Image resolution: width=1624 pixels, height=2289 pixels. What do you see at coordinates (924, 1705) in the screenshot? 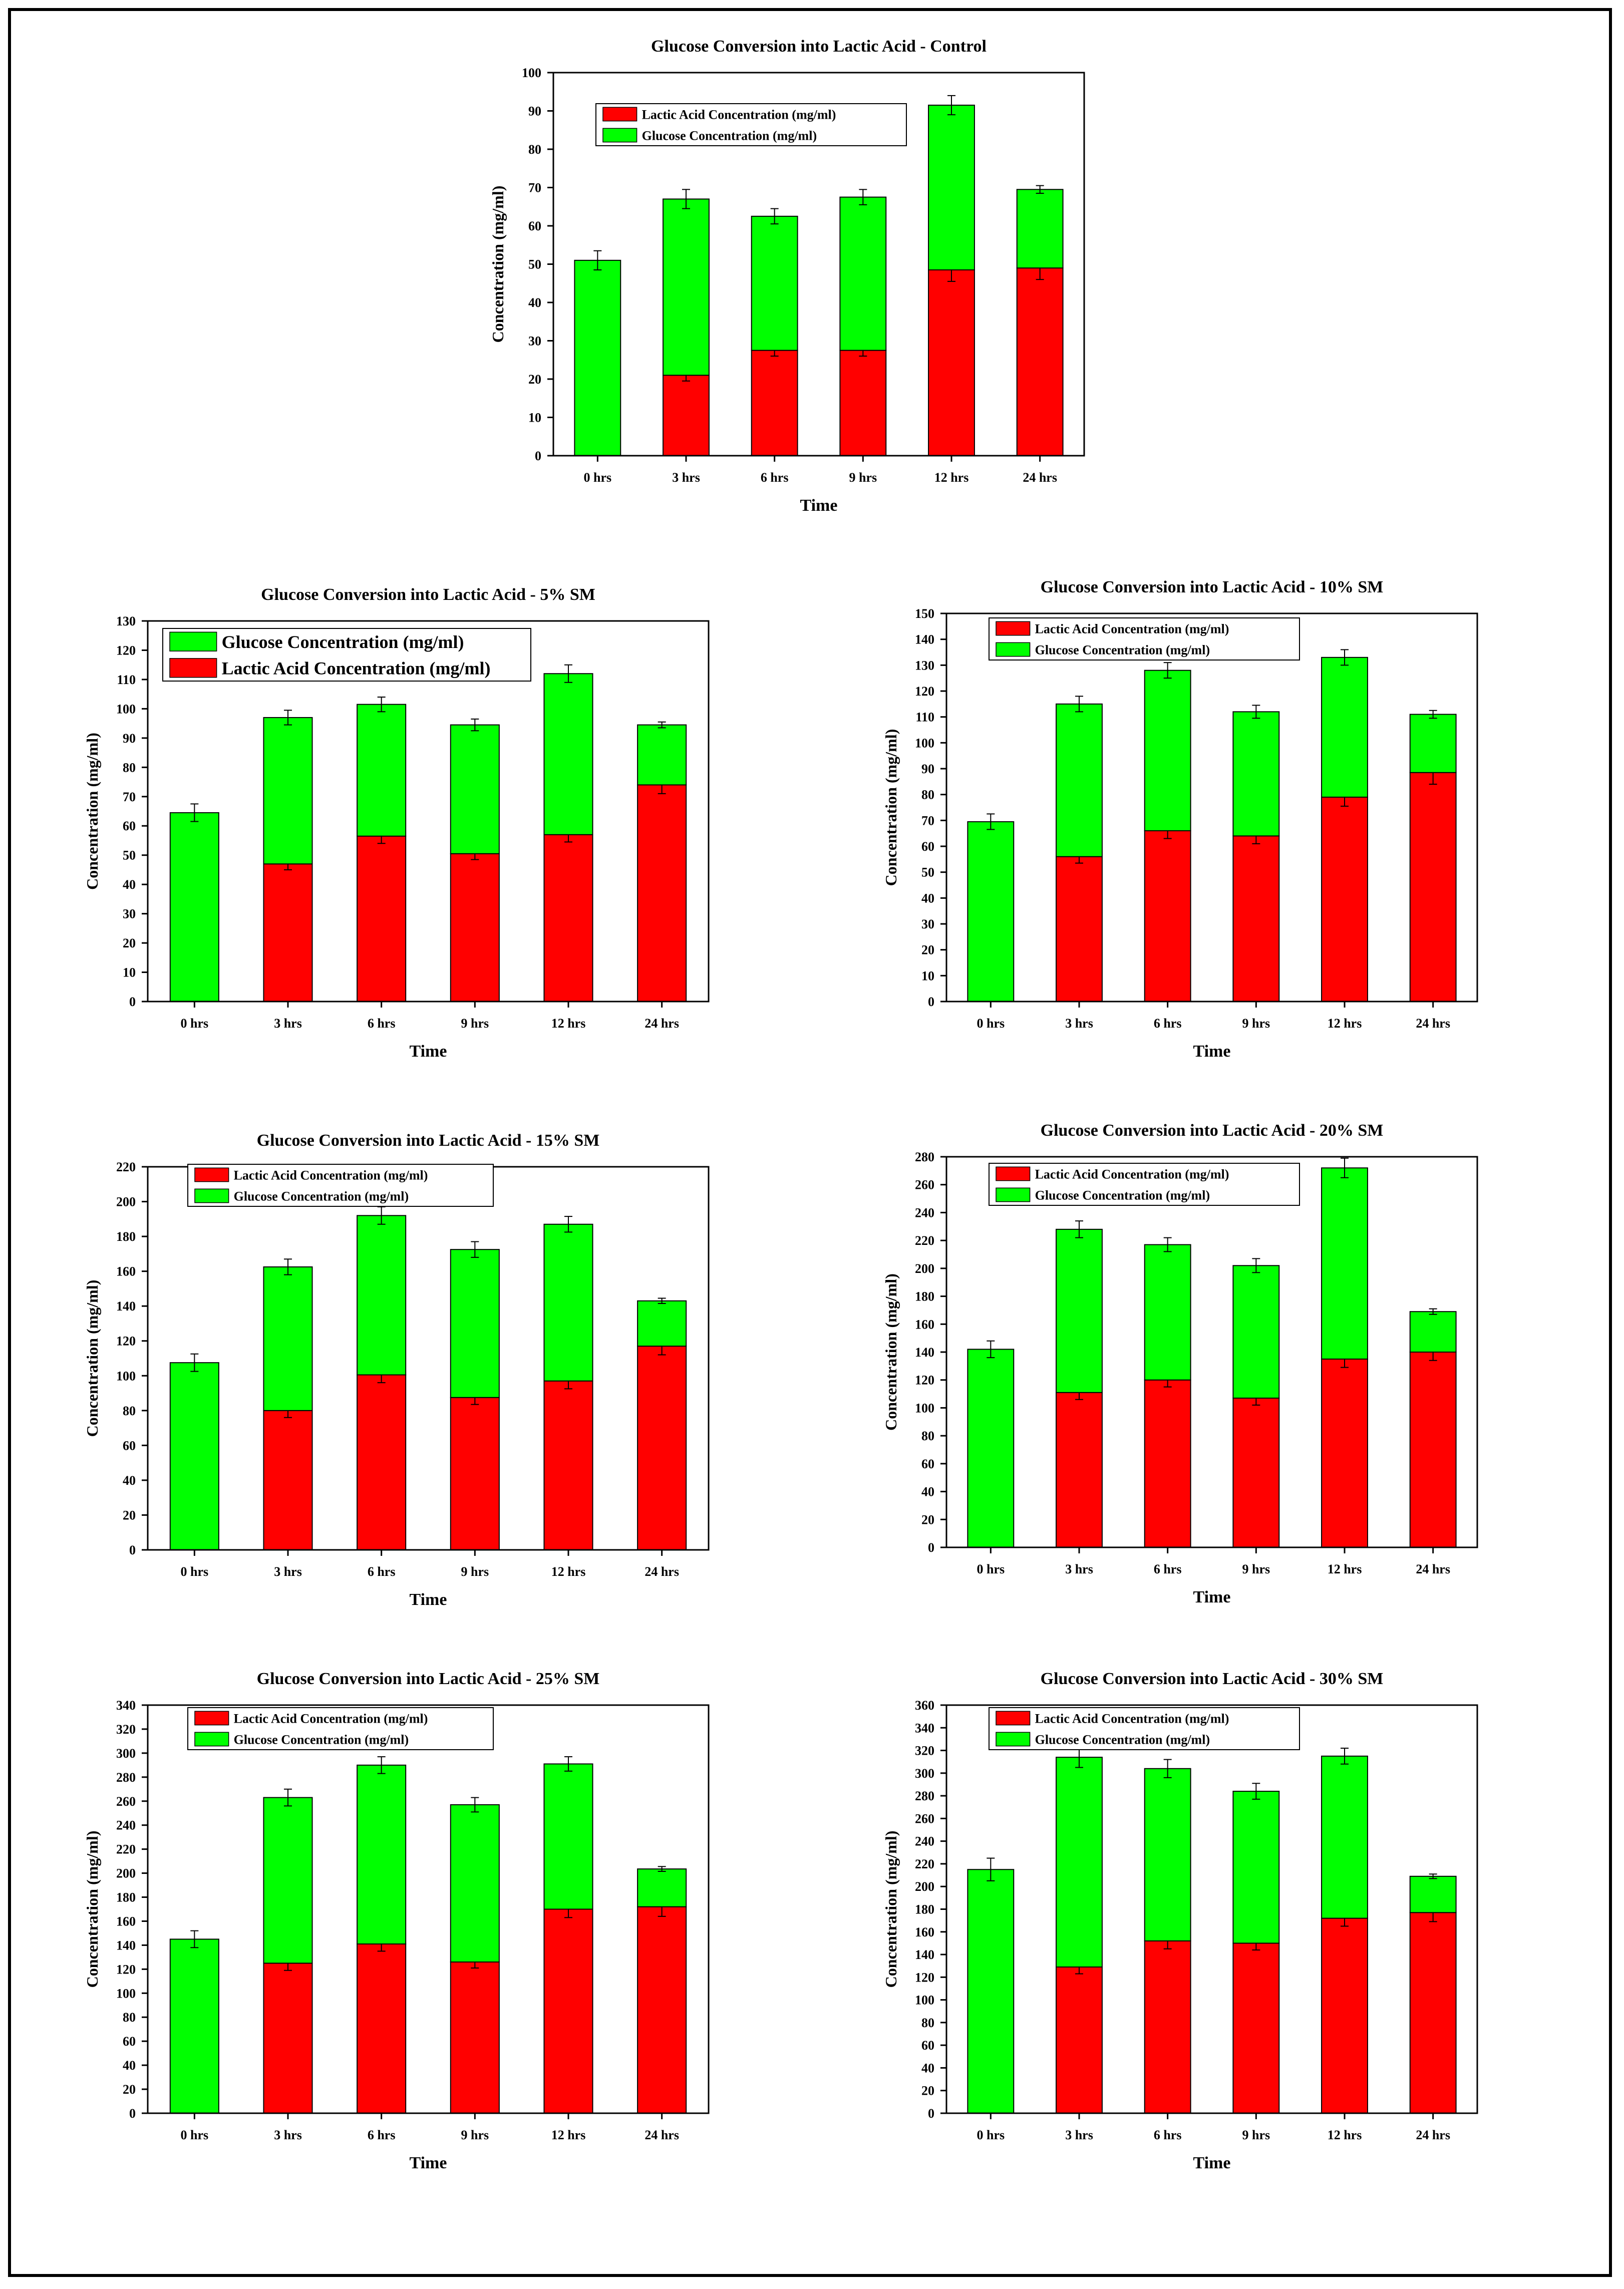
I see `y-tick-label: 360` at bounding box center [924, 1705].